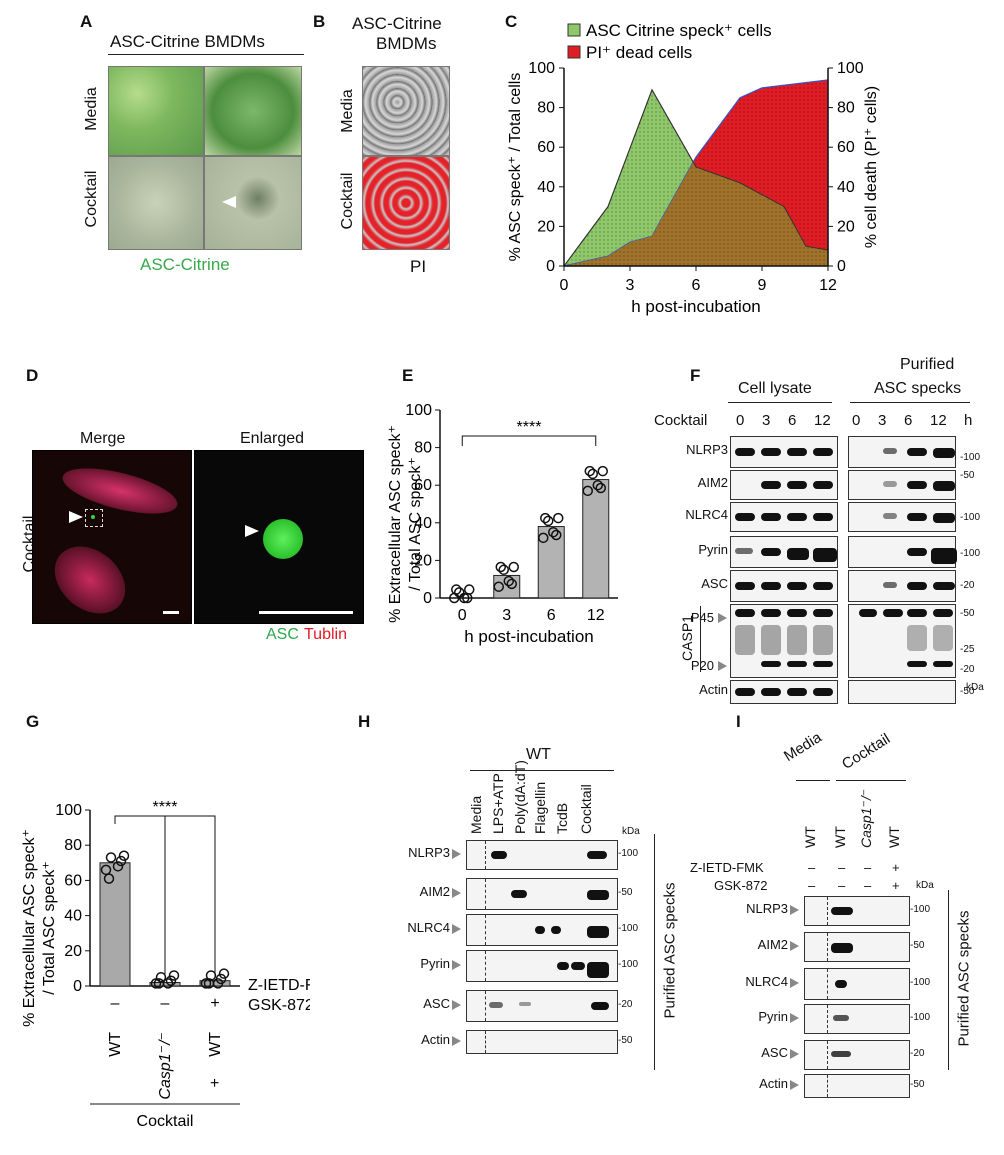 This screenshot has width=1004, height=1155. Describe the element at coordinates (868, 867) in the screenshot. I see `i-sym-z: –` at that location.